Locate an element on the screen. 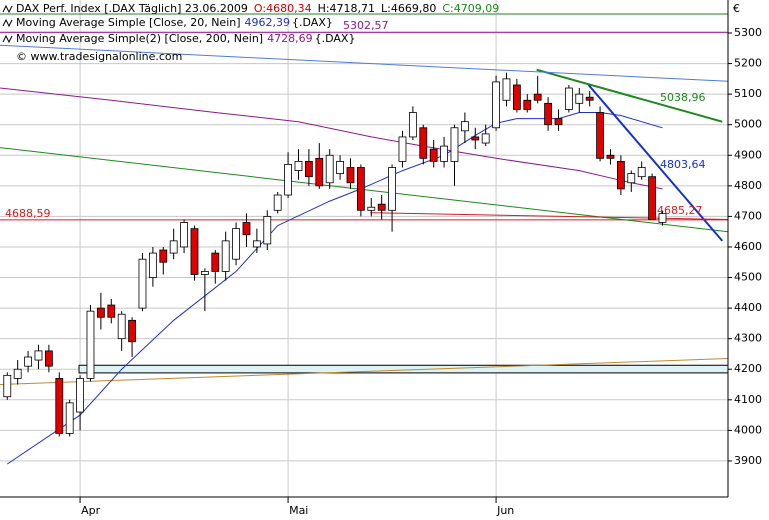 The image size is (769, 520). y-tick-label: 4400 is located at coordinates (748, 307).